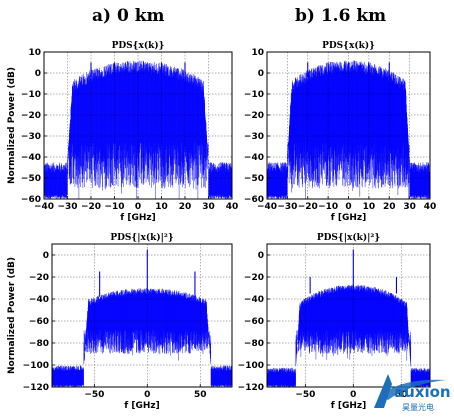 This screenshot has height=417, width=454. I want to click on panel-a-header: a) 0 km, so click(128, 16).